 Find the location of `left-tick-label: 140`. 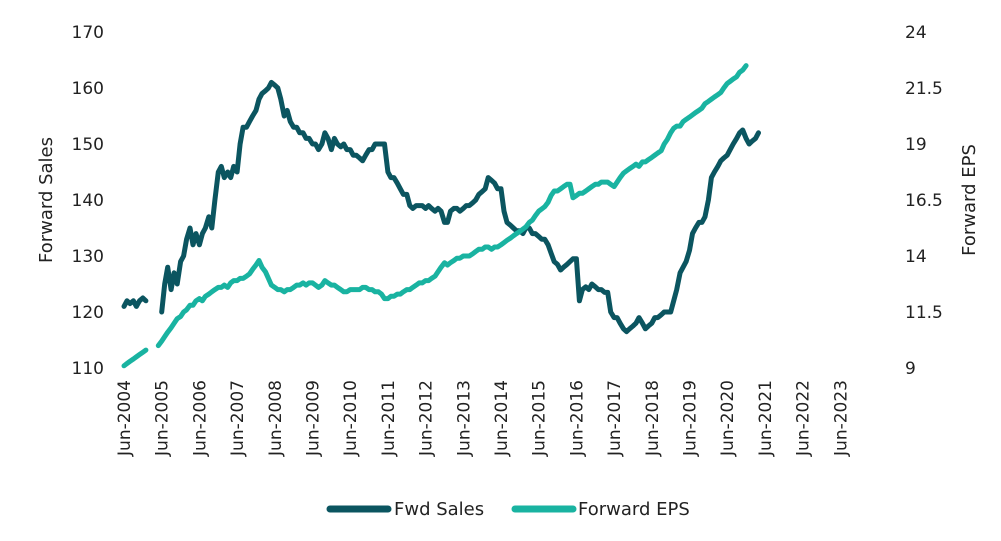

left-tick-label: 140 is located at coordinates (88, 201).